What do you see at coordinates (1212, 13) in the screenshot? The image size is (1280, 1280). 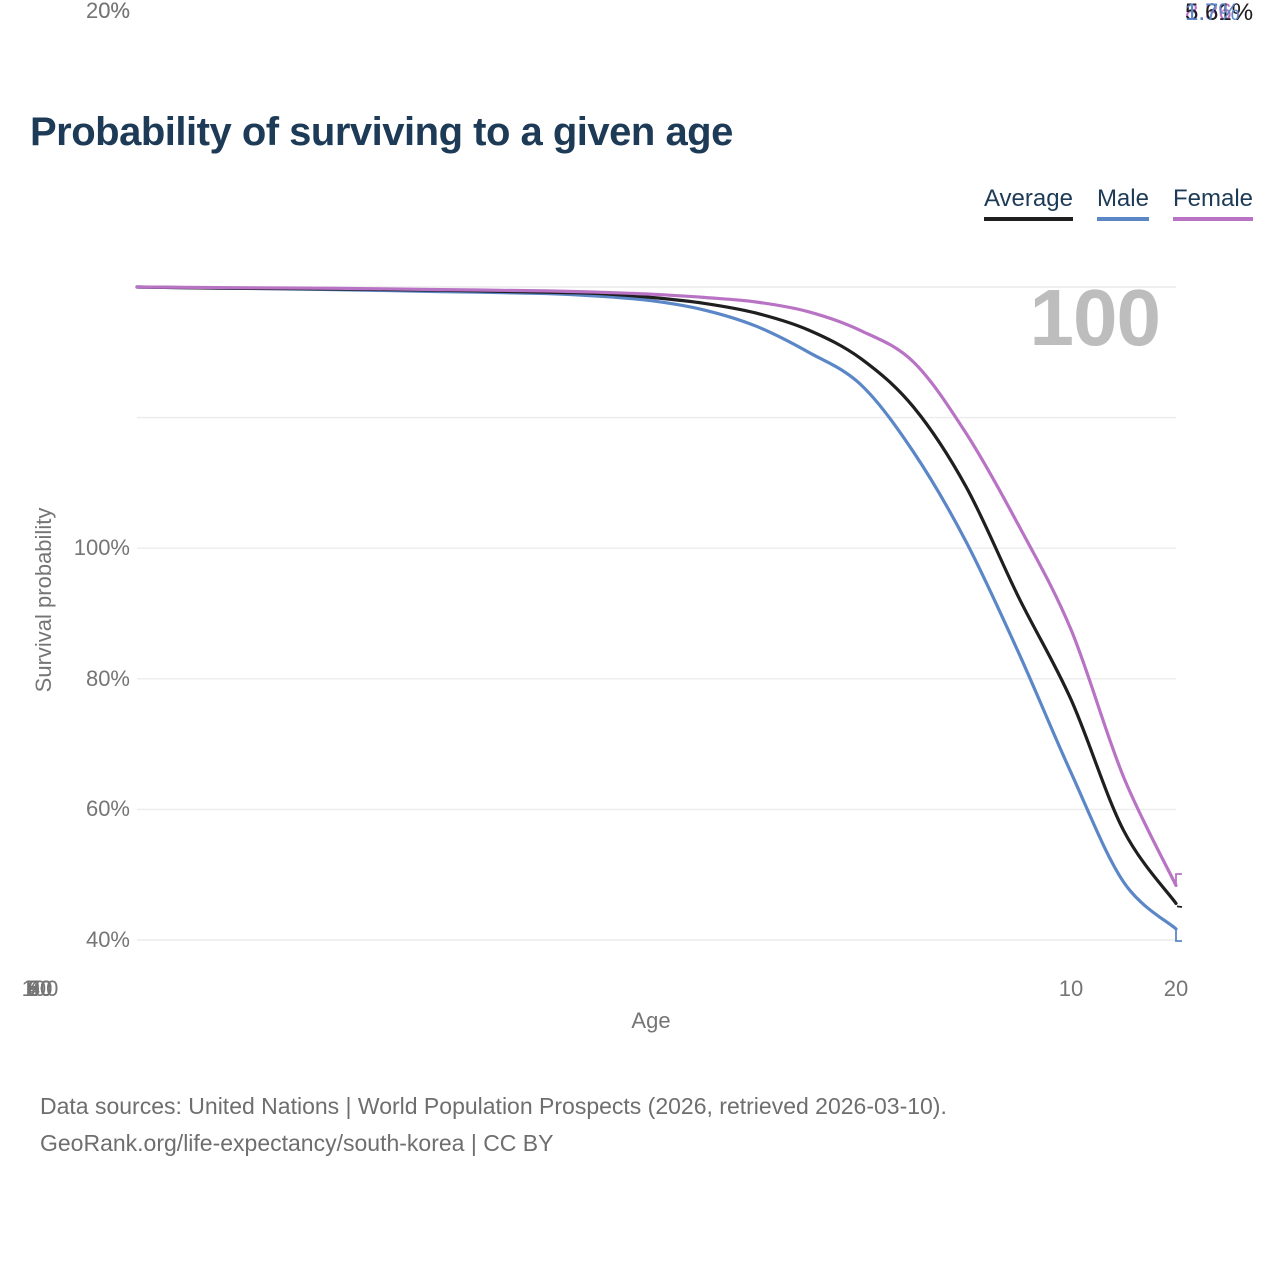 I see `end-label-male: 1.7%` at bounding box center [1212, 13].